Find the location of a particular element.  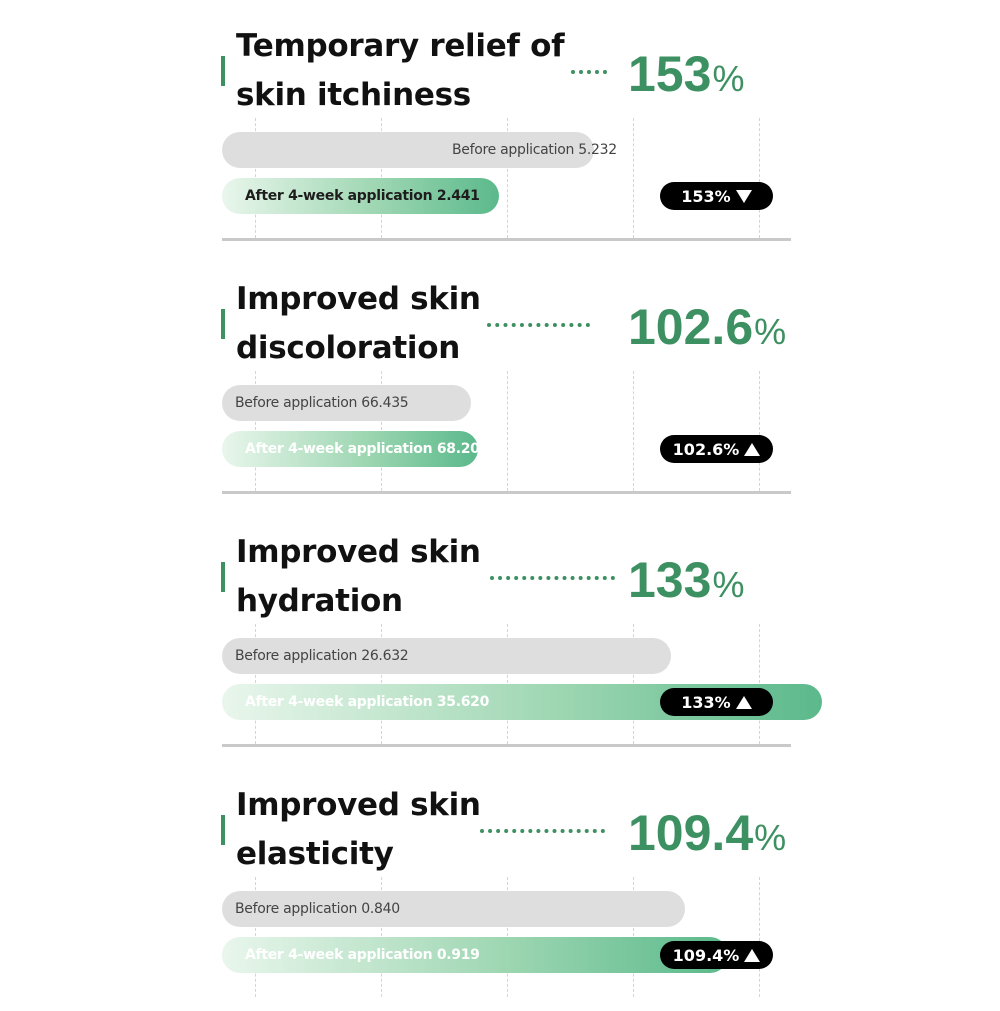

bar-label-before: Before application 5.232 is located at coordinates (534, 150).